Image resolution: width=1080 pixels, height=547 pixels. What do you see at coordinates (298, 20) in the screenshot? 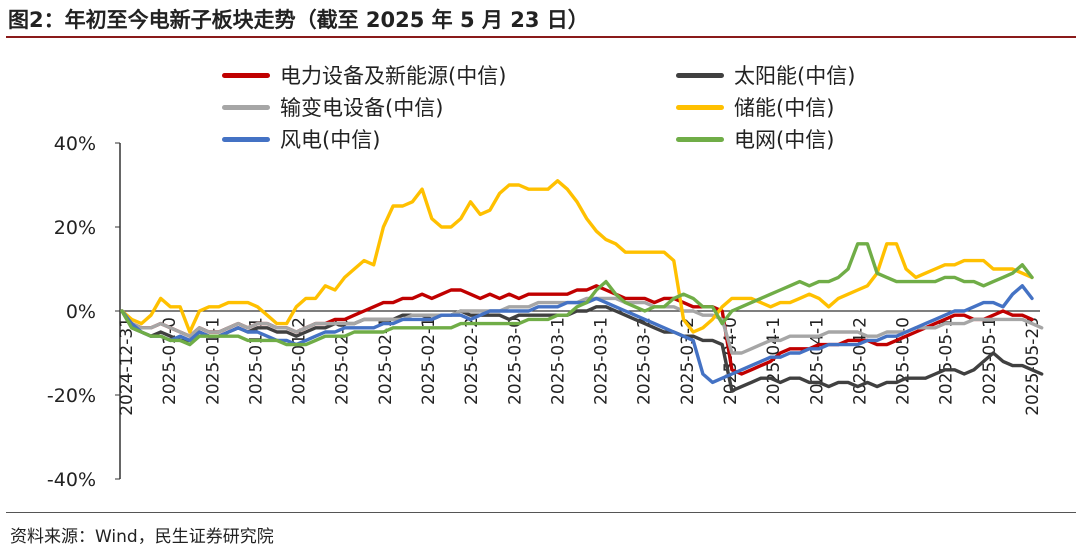
I see `chart-title: 图2：年初至今电新子板块走势（截至 2025 年 5 月 23 日）` at bounding box center [298, 20].